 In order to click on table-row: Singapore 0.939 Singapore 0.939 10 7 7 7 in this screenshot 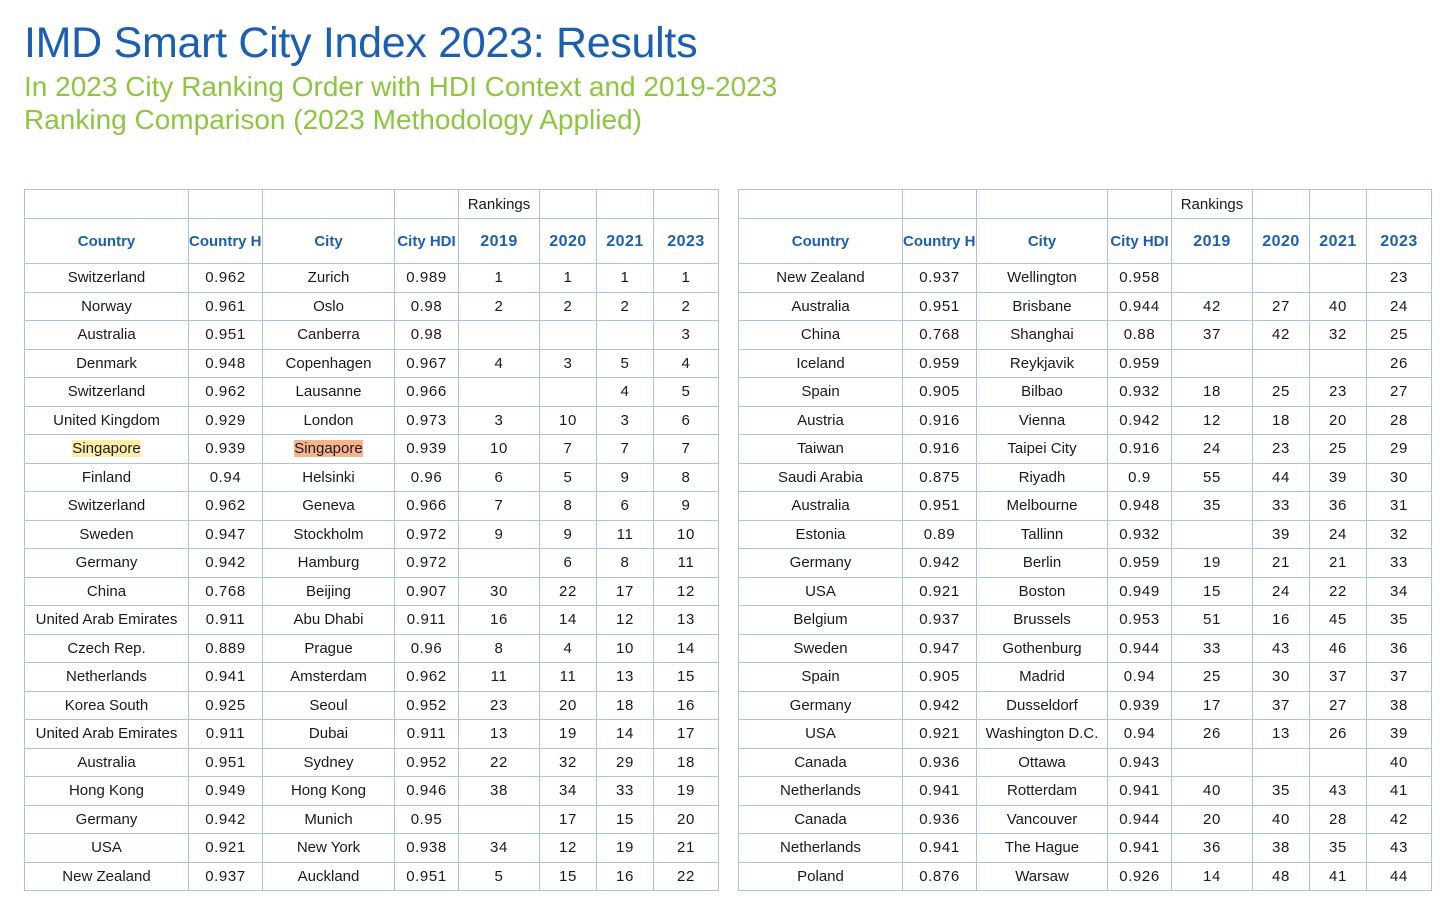, I will do `click(371, 449)`.